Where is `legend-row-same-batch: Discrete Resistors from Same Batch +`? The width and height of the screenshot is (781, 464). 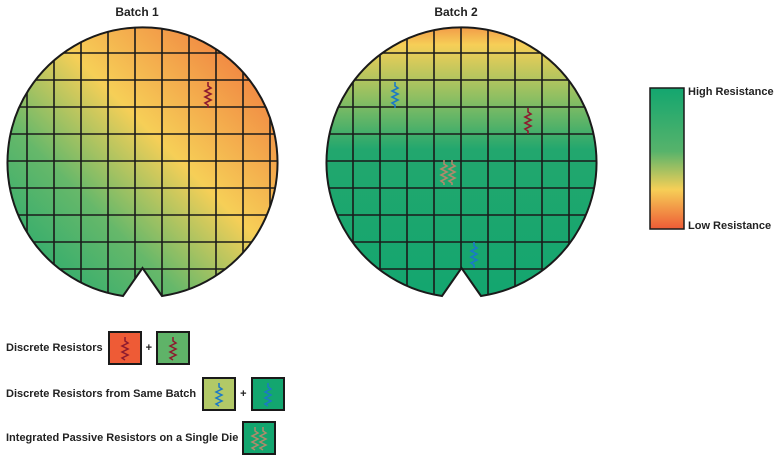
legend-row-same-batch: Discrete Resistors from Same Batch + is located at coordinates (145, 394).